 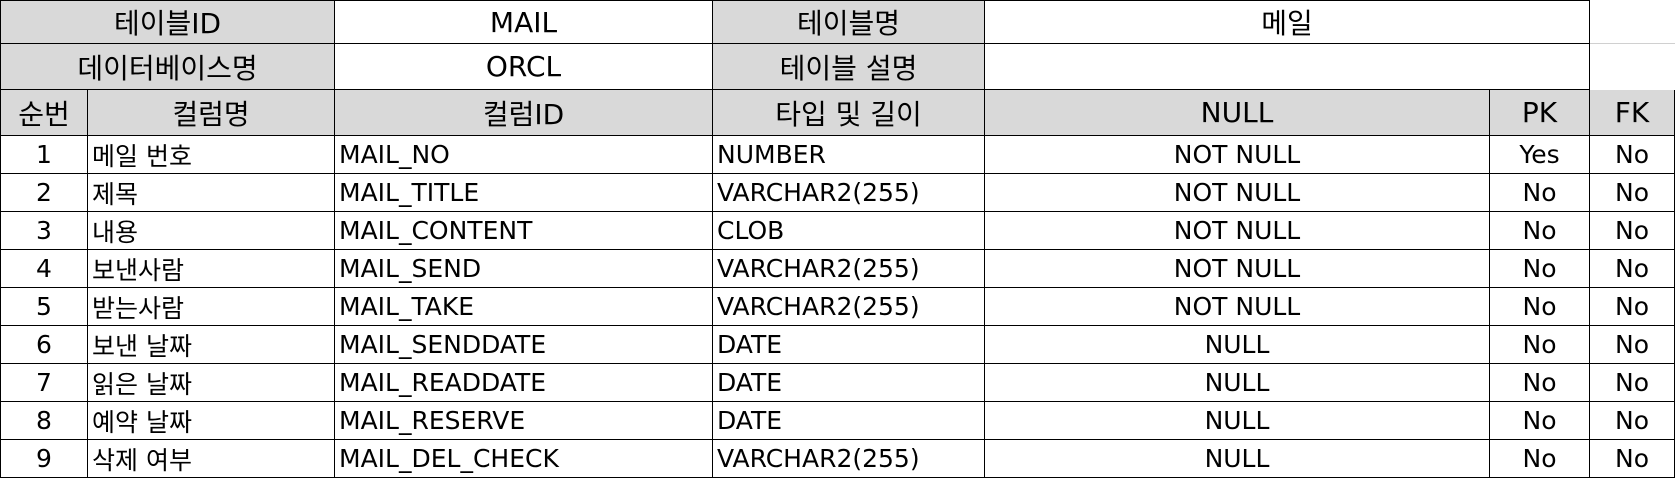 What do you see at coordinates (44, 459) in the screenshot?
I see `cell-seq: 9` at bounding box center [44, 459].